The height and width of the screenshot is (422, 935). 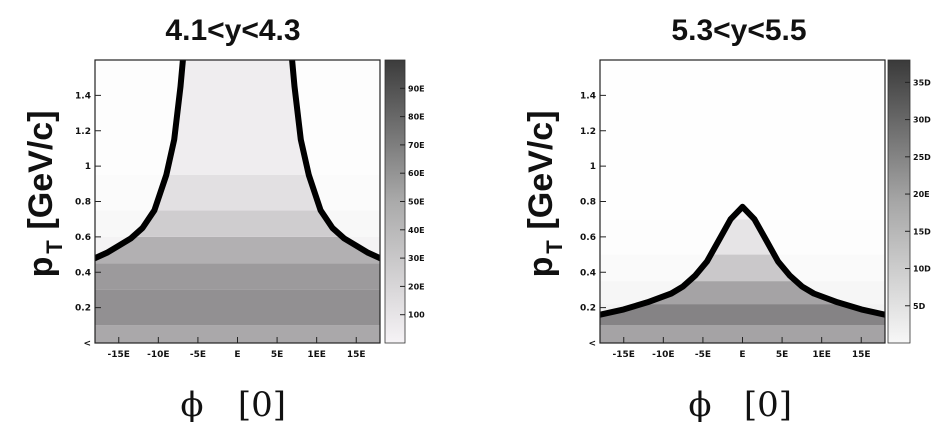 I want to click on y-tick-label-right-7: 1.4, so click(x=588, y=96).